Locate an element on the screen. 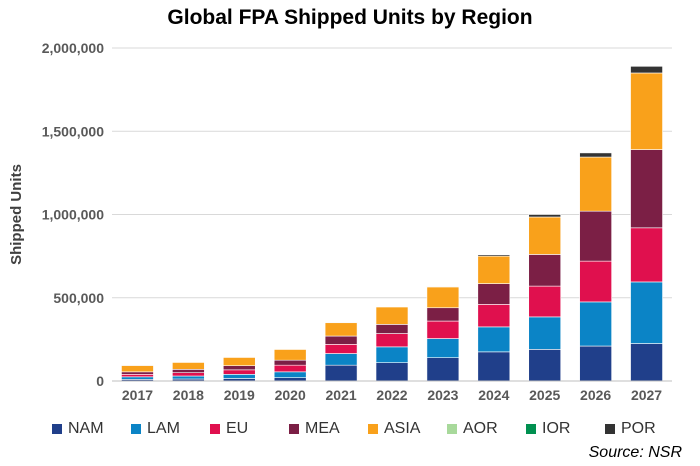 The image size is (700, 466). legend-item-aor: AOR is located at coordinates (472, 429).